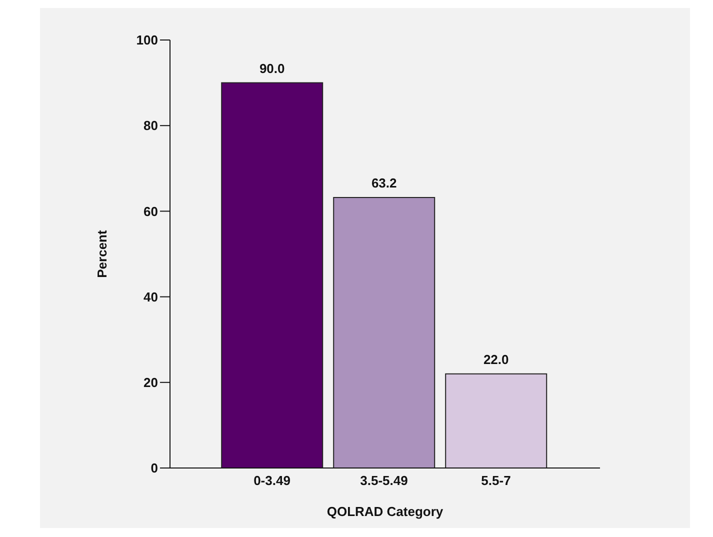 The image size is (713, 537). I want to click on y-tick-label: 60, so click(151, 211).